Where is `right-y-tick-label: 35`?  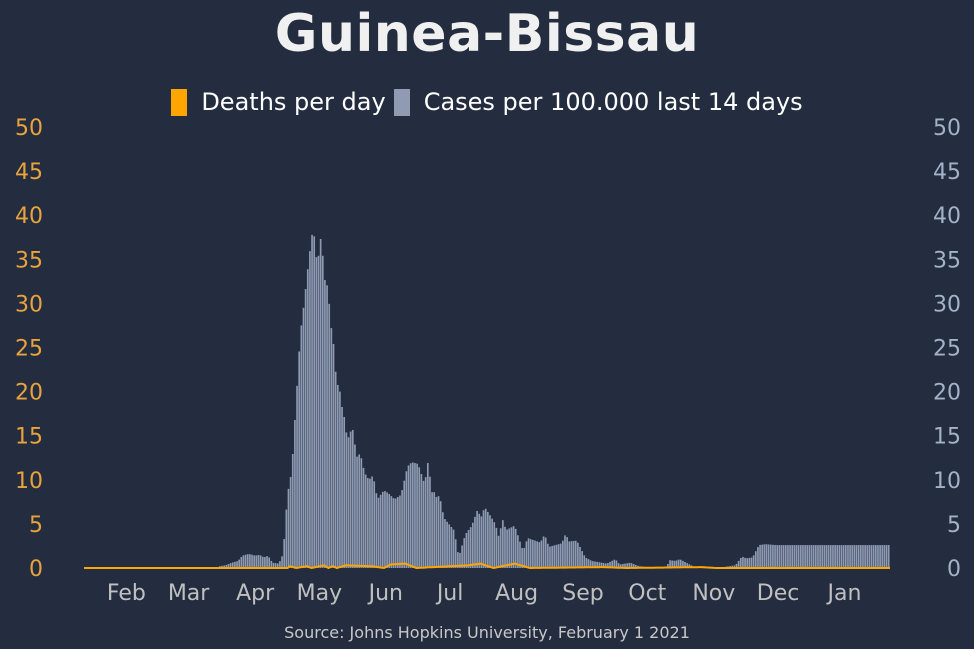
right-y-tick-label: 35 is located at coordinates (947, 260).